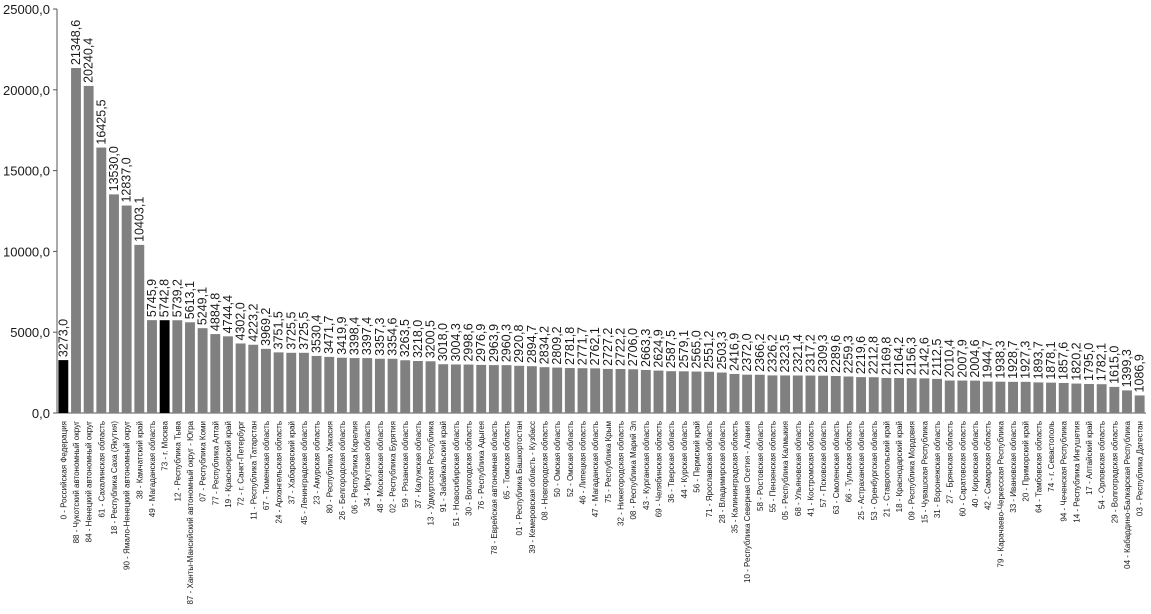 This screenshot has height=614, width=1151. What do you see at coordinates (405, 338) in the screenshot?
I see `value-label: 3263,5` at bounding box center [405, 338].